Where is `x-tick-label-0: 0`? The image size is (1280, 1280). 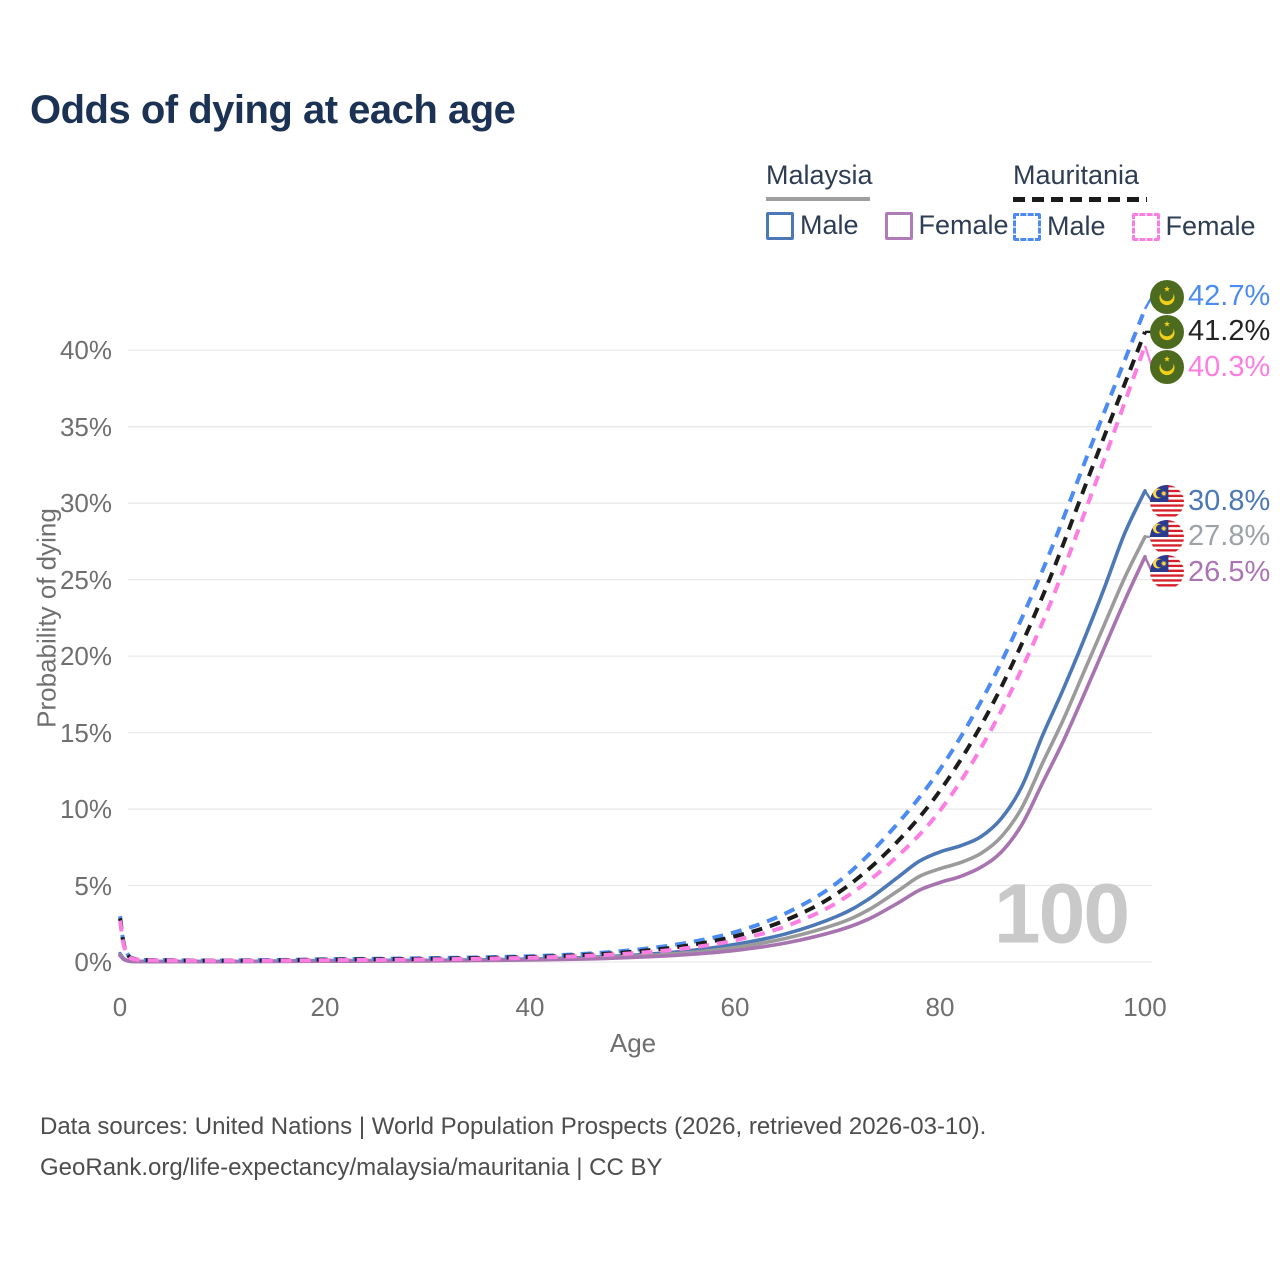
x-tick-label-0: 0 is located at coordinates (120, 1007).